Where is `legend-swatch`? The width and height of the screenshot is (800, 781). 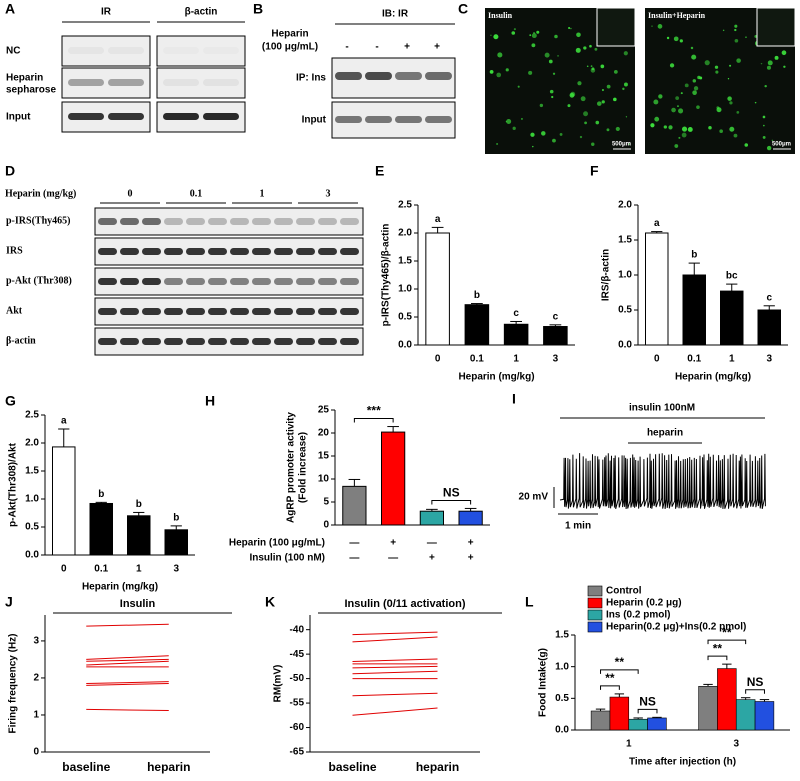 legend-swatch is located at coordinates (595, 615).